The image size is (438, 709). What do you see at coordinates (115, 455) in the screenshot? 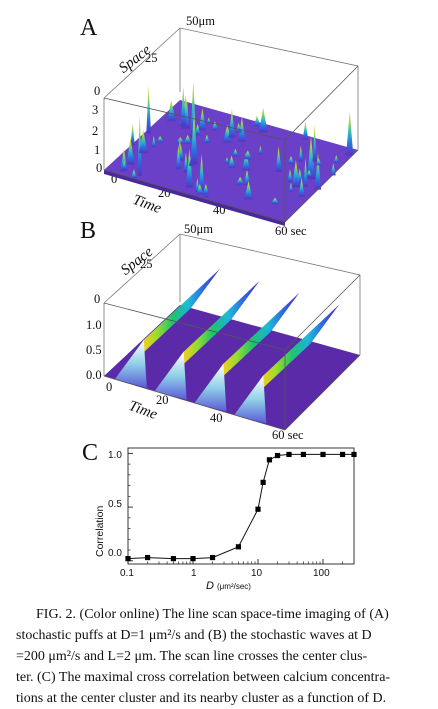
I see `chart-ytick-1: 1.0` at bounding box center [115, 455].